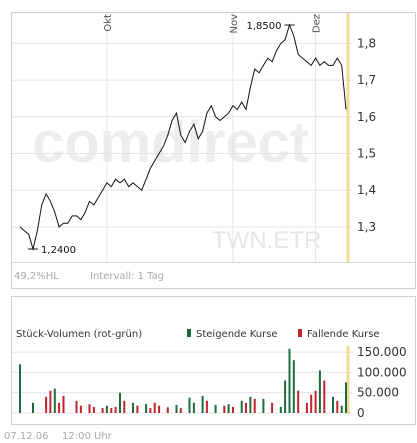 Image resolution: width=417 pixels, height=443 pixels. I want to click on month-label: Nov, so click(234, 24).